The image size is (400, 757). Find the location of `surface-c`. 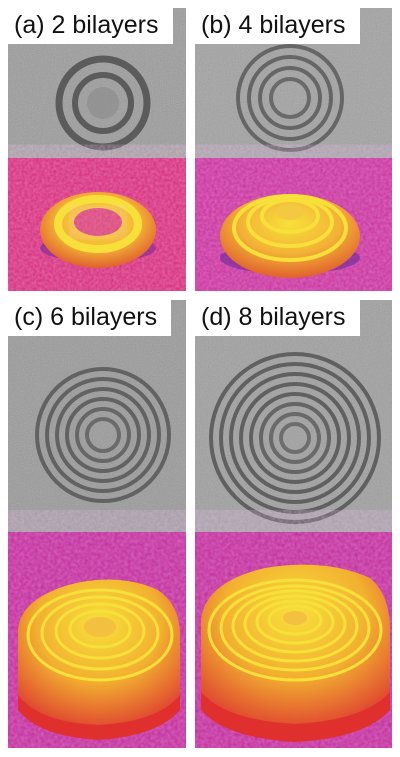

surface-c is located at coordinates (97, 640).